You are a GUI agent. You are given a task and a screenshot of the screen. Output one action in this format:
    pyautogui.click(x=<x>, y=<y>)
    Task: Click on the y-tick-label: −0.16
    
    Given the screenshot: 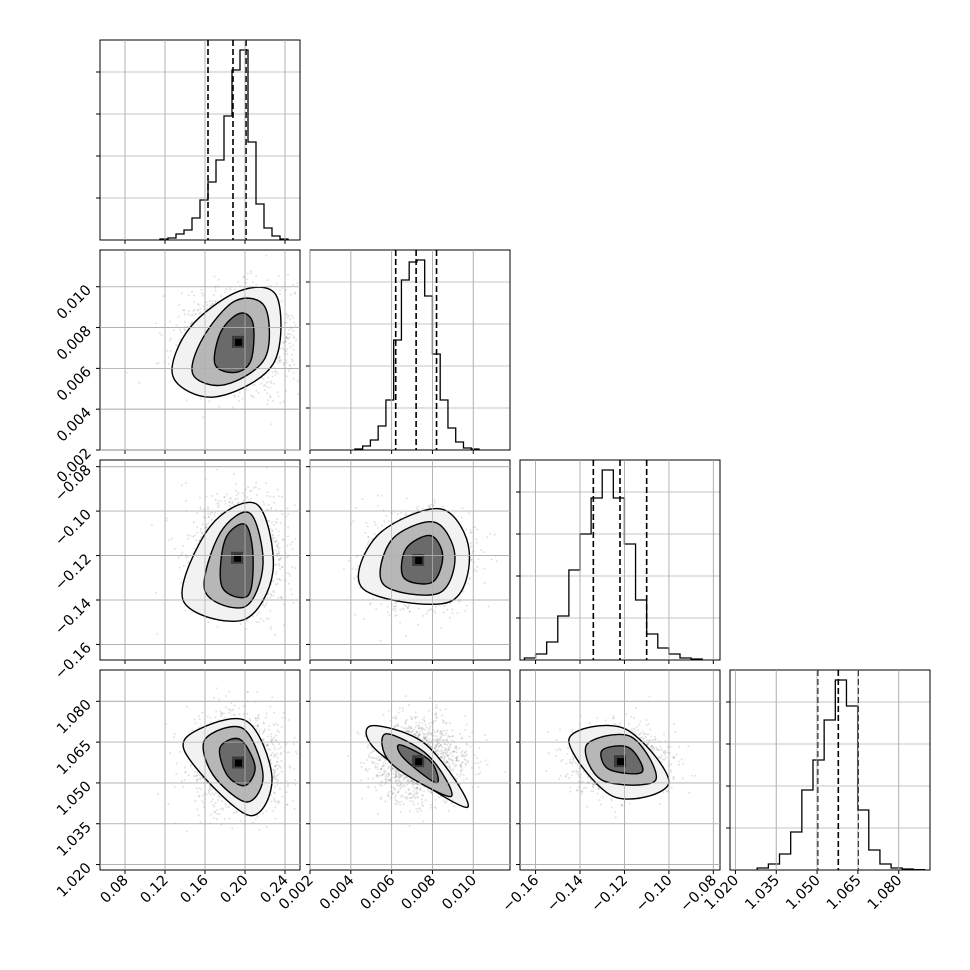 What is the action you would take?
    pyautogui.click(x=73, y=661)
    